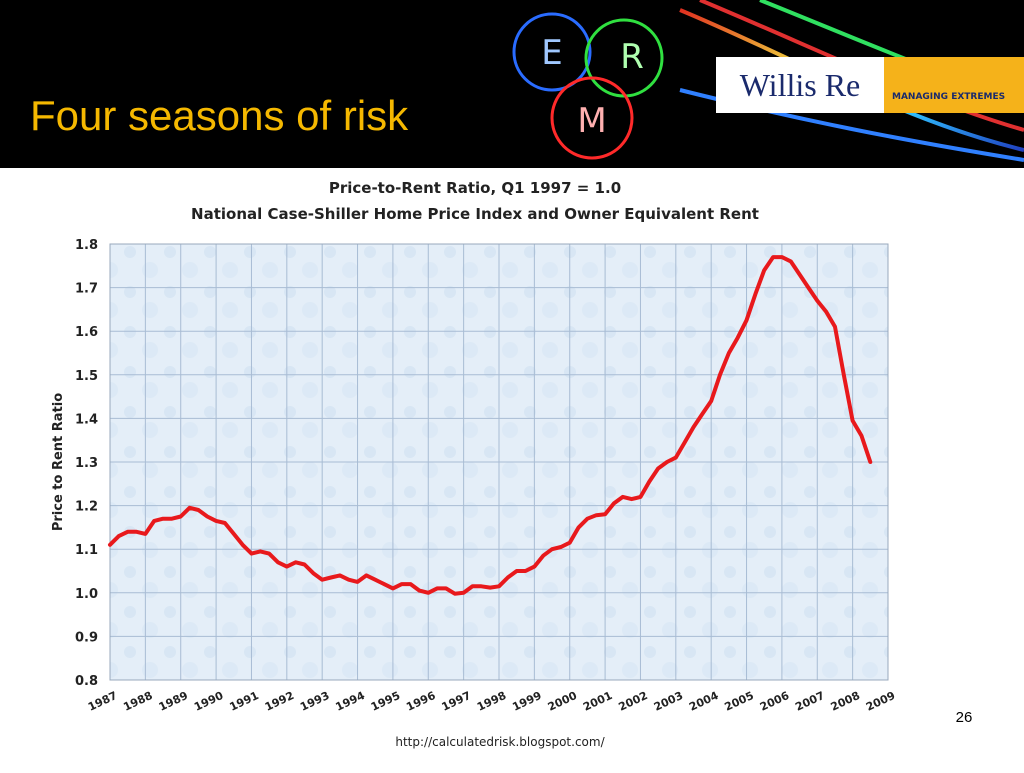 The height and width of the screenshot is (773, 1024). Describe the element at coordinates (456, 701) in the screenshot. I see `x-tick-label: 1997` at that location.